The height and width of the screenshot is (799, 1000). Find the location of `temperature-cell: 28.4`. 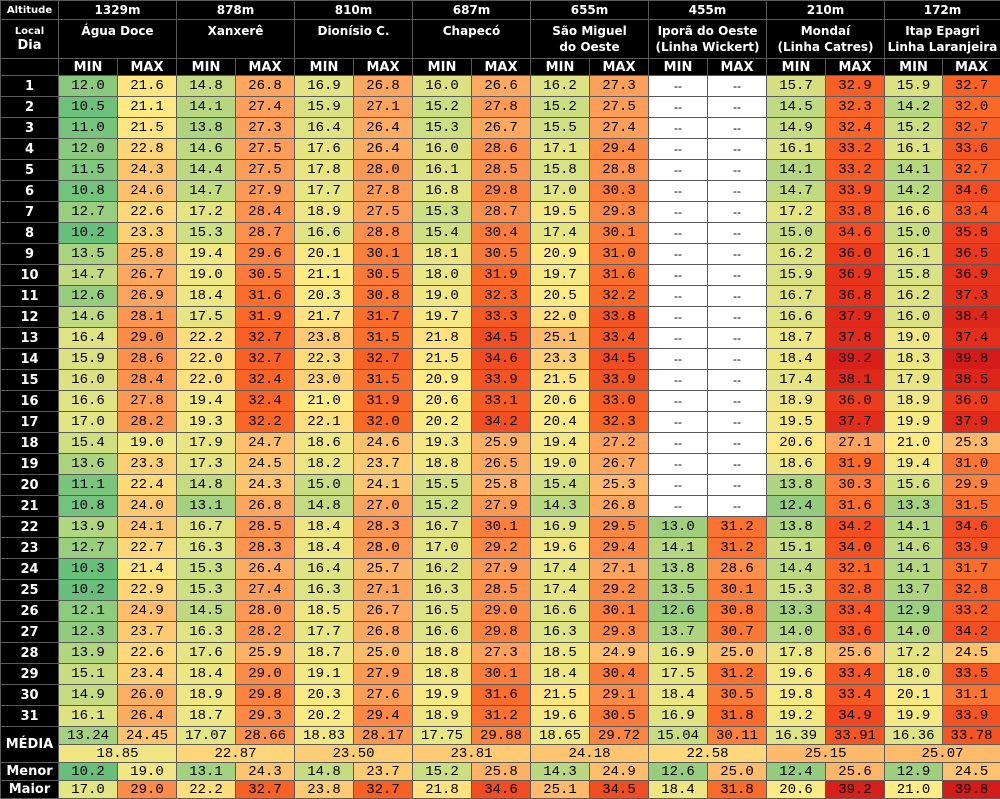

temperature-cell: 28.4 is located at coordinates (147, 380).